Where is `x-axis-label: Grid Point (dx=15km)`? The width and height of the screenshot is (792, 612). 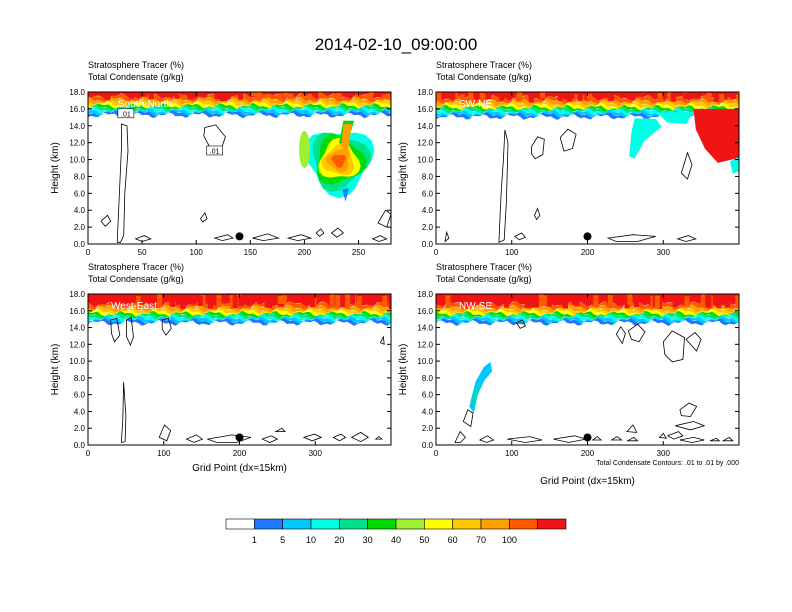 x-axis-label: Grid Point (dx=15km) is located at coordinates (239, 468).